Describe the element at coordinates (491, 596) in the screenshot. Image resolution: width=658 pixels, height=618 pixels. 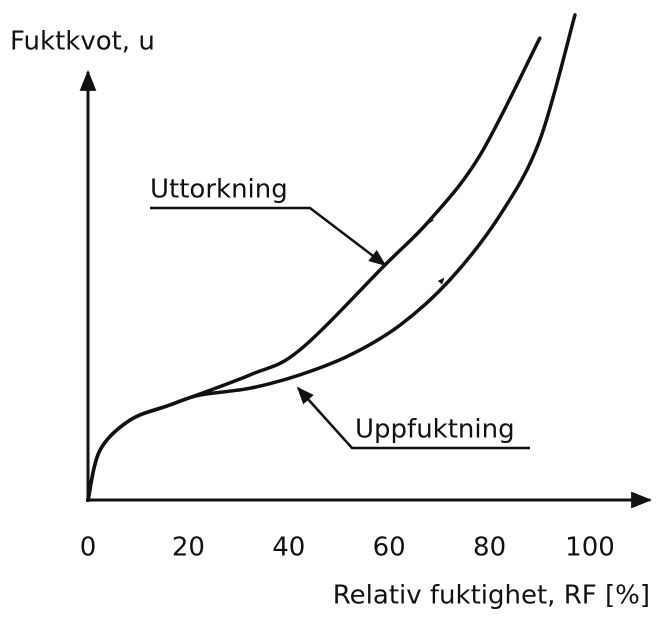
I see `x-axis-label: Relativ fuktighet, RF [%]` at that location.